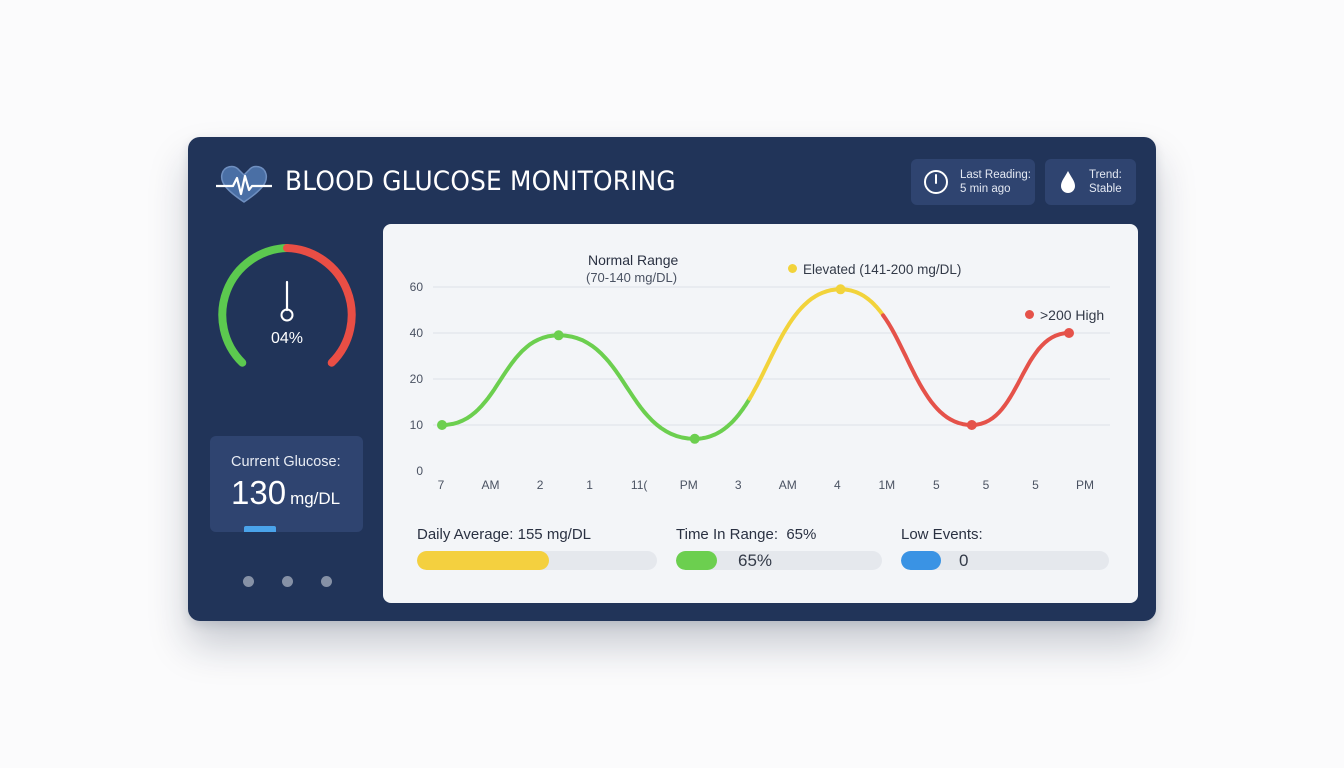 The height and width of the screenshot is (768, 1344). What do you see at coordinates (287, 338) in the screenshot?
I see `gauge-value: 04%` at bounding box center [287, 338].